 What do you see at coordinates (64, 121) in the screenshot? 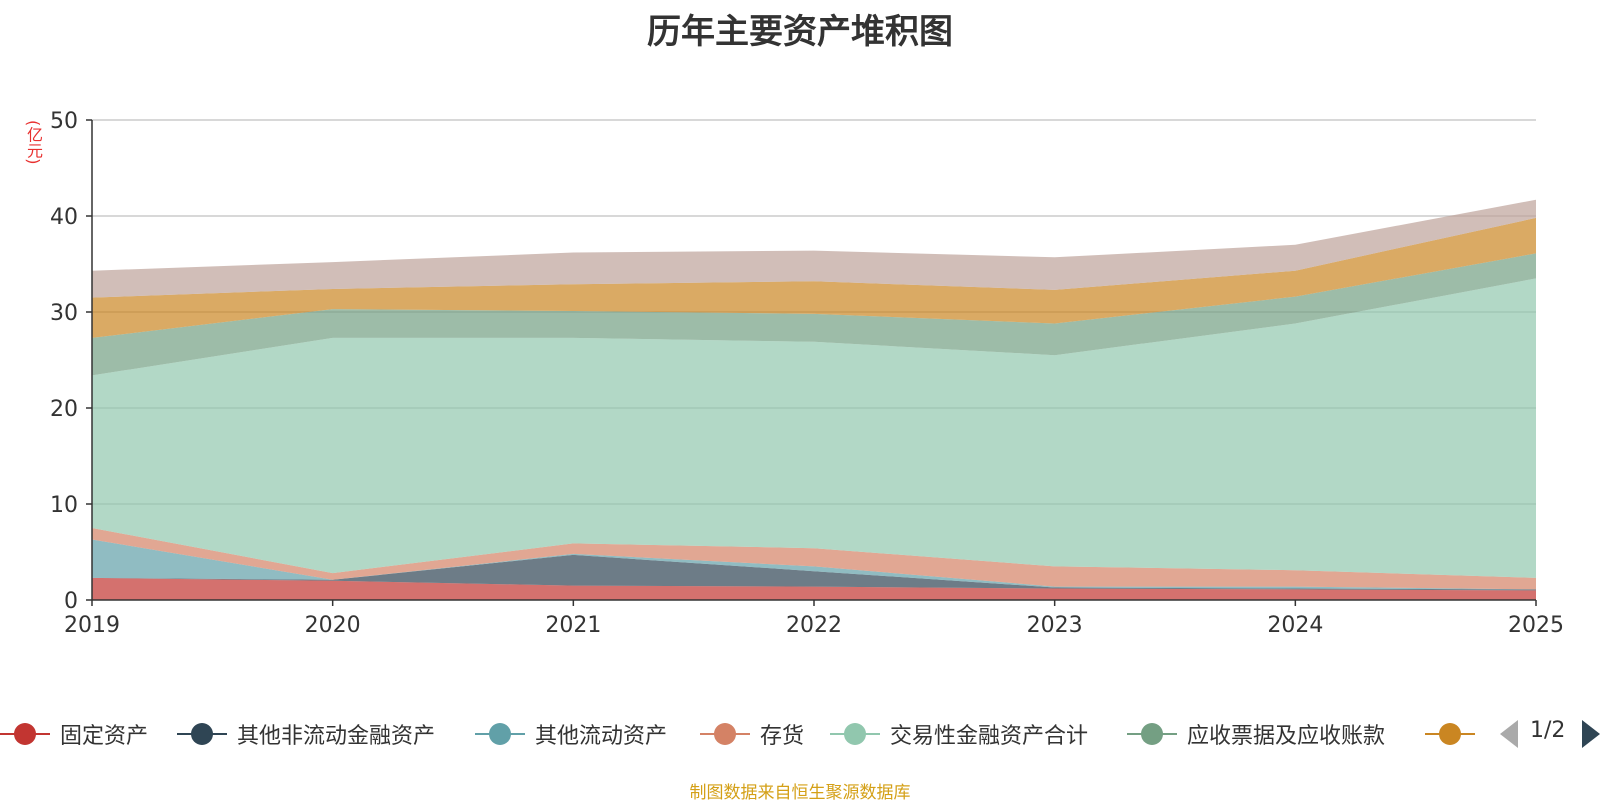
I see `y-tick-label: 50` at bounding box center [64, 121].